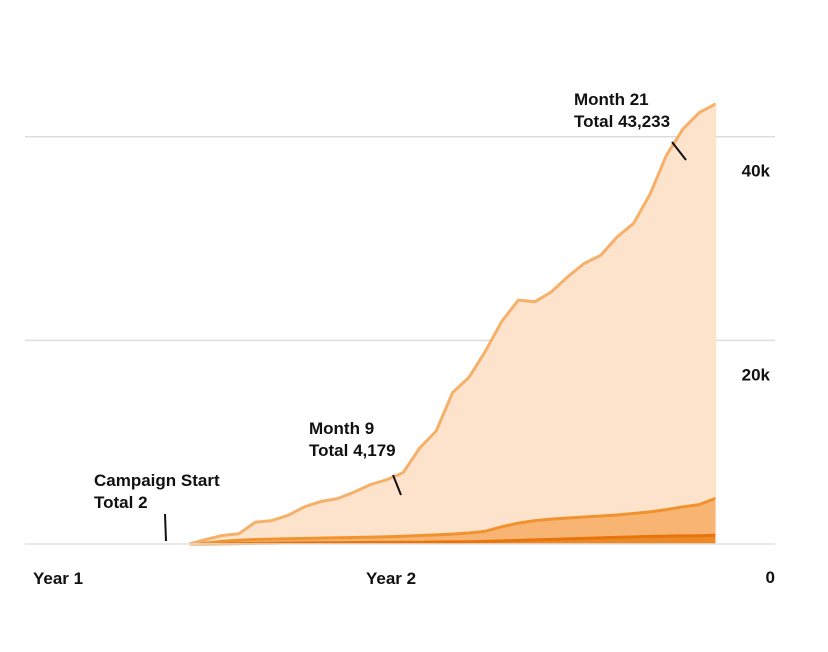 This screenshot has height=652, width=828. I want to click on annotation-3: Month 21 Total 43,233, so click(630, 125).